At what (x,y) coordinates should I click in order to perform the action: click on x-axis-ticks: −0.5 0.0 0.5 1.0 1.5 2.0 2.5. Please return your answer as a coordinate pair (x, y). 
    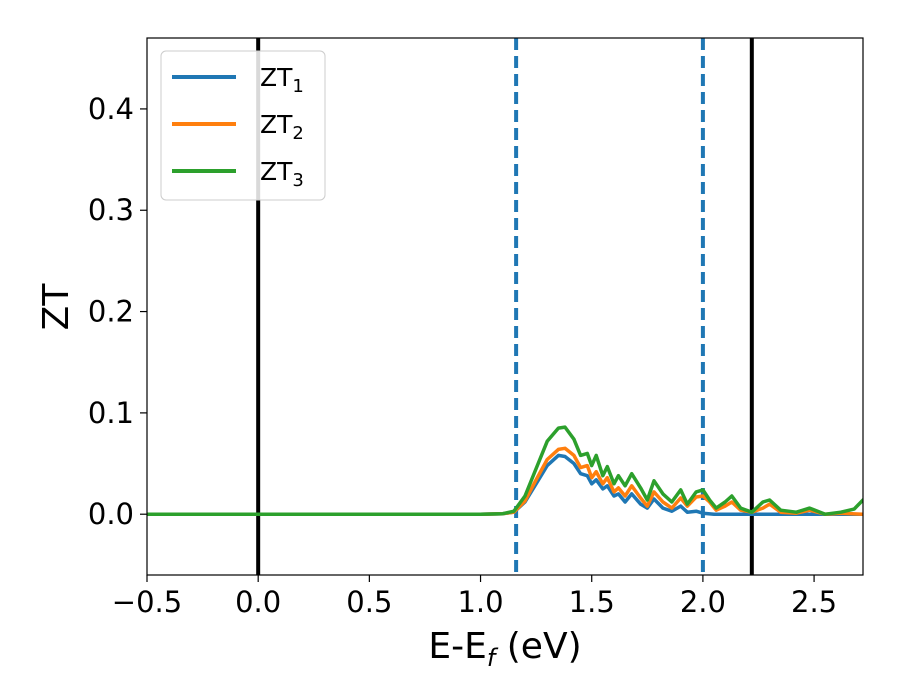
    Looking at the image, I should click on (474, 597).